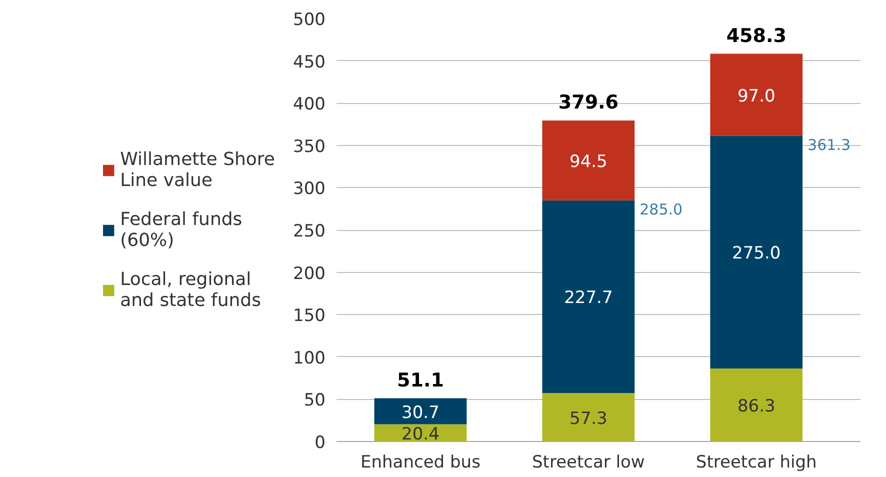 The height and width of the screenshot is (477, 886). What do you see at coordinates (829, 145) in the screenshot?
I see `annotation: 361.3` at bounding box center [829, 145].